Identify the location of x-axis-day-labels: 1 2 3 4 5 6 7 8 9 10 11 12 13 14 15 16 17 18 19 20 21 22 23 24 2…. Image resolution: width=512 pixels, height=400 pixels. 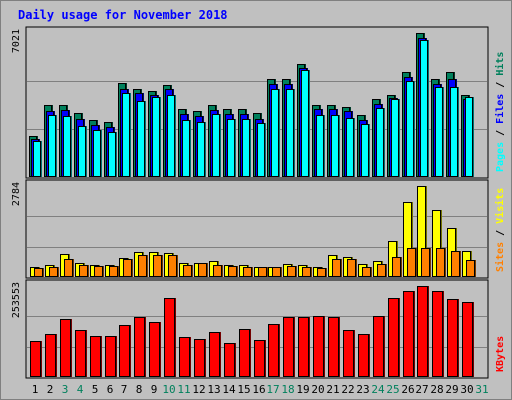
(260, 389).